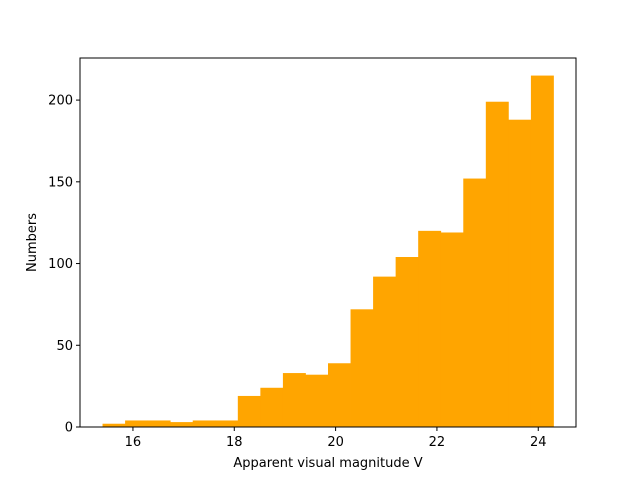  I want to click on x-axis-label: Apparent visual magnitude V, so click(327, 463).